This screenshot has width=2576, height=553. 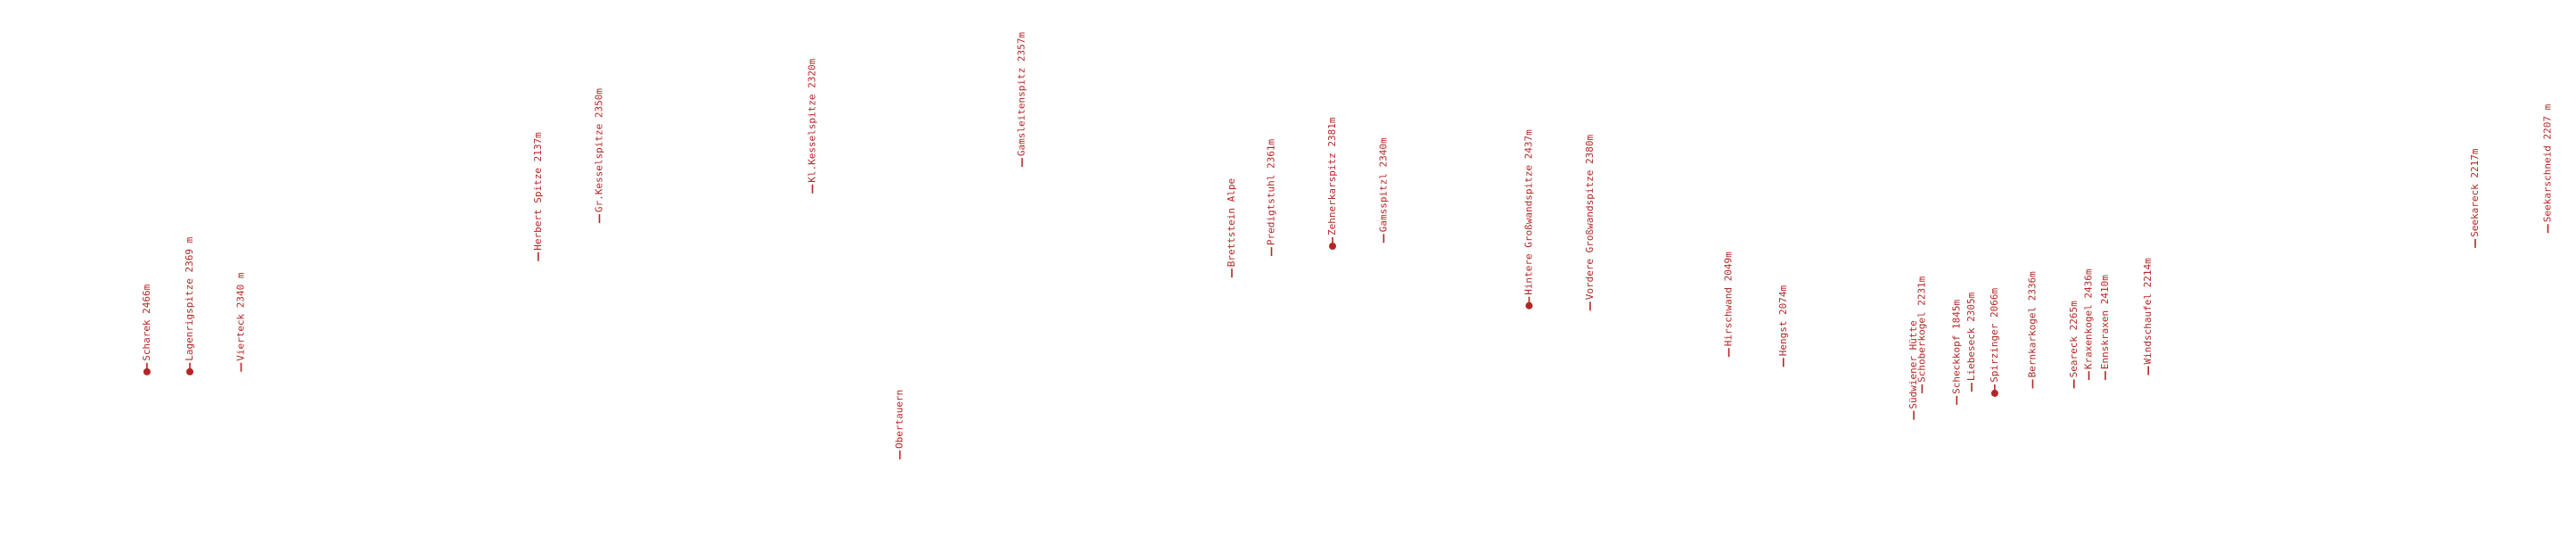 What do you see at coordinates (2033, 325) in the screenshot?
I see `peak-name: Bernkarkogel 2336m` at bounding box center [2033, 325].